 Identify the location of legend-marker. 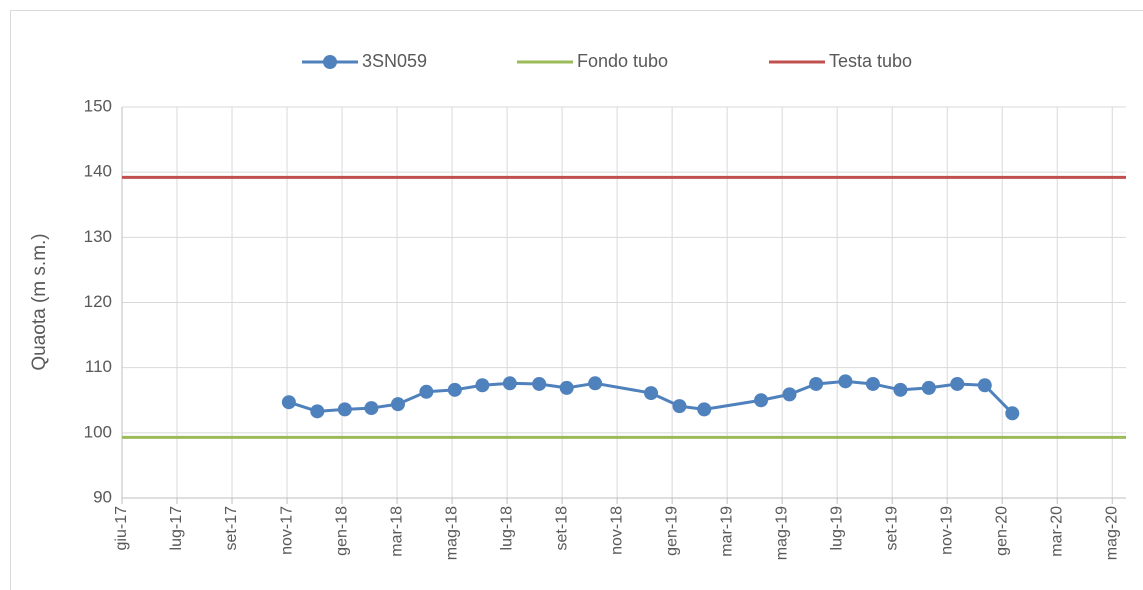
(330, 62).